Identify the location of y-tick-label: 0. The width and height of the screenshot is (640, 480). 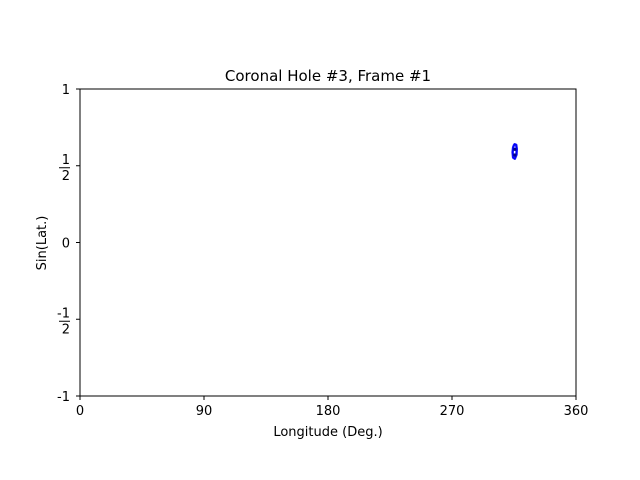
(66, 244).